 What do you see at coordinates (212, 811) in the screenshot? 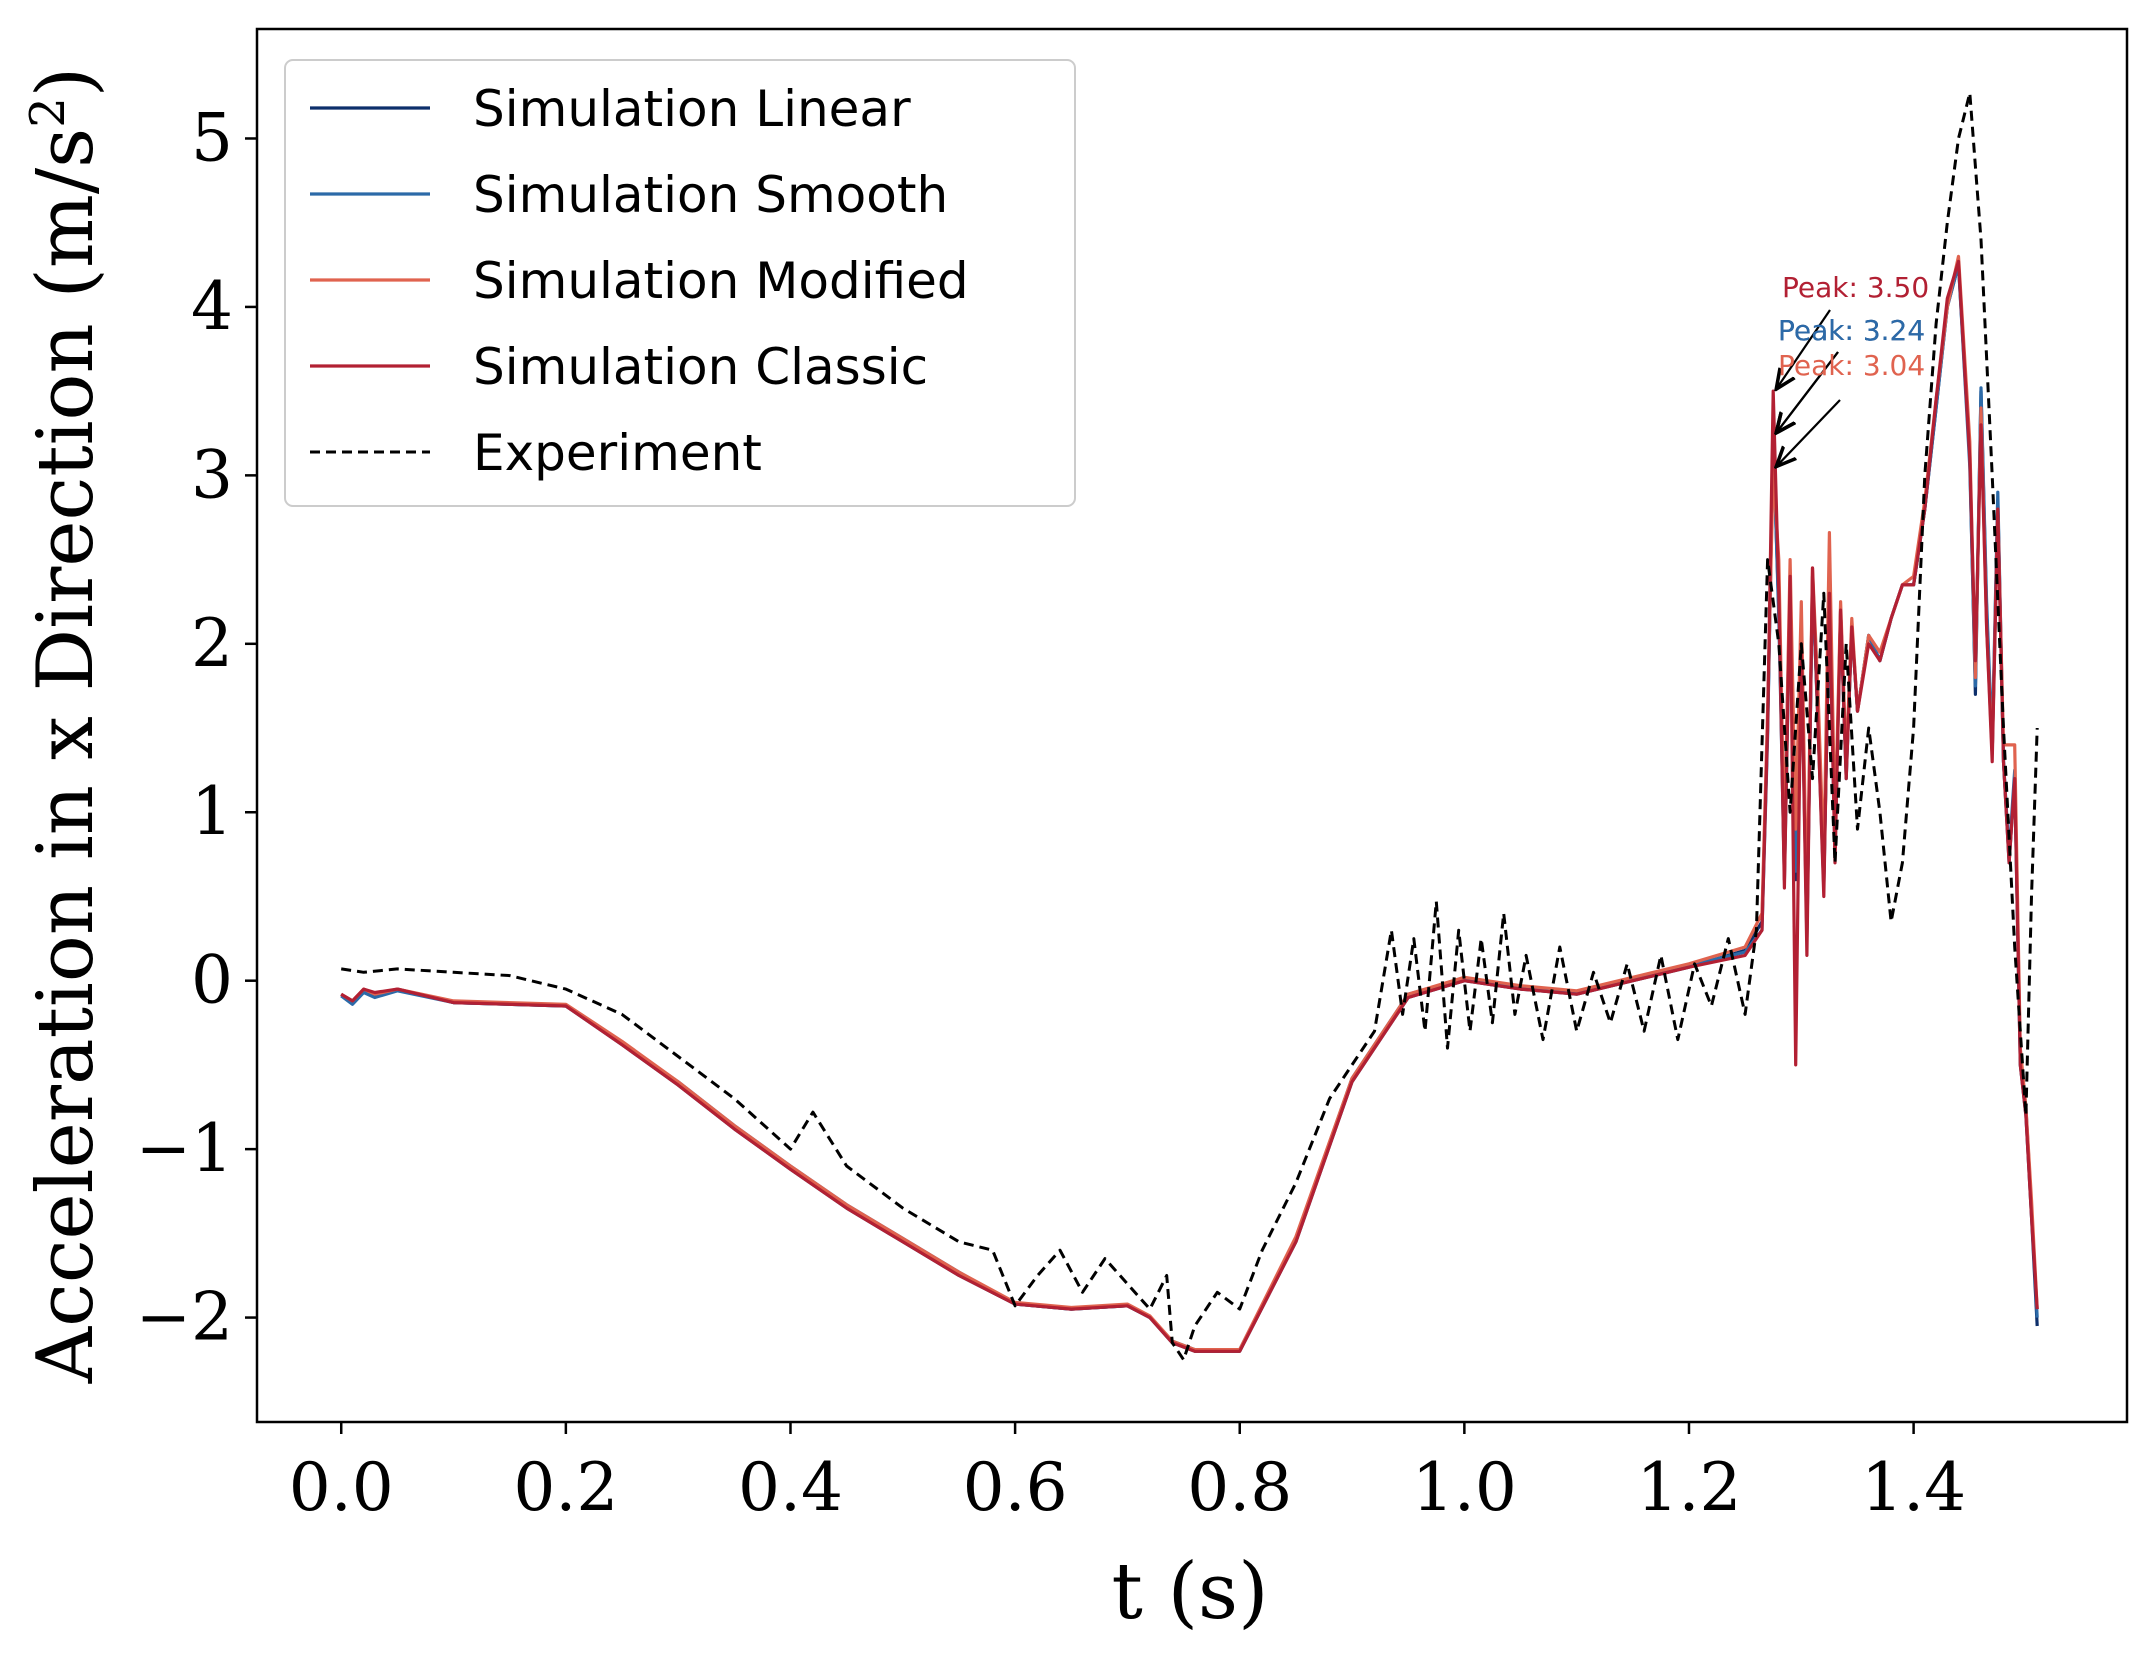
I see `y-tick-label: 1` at bounding box center [212, 811].